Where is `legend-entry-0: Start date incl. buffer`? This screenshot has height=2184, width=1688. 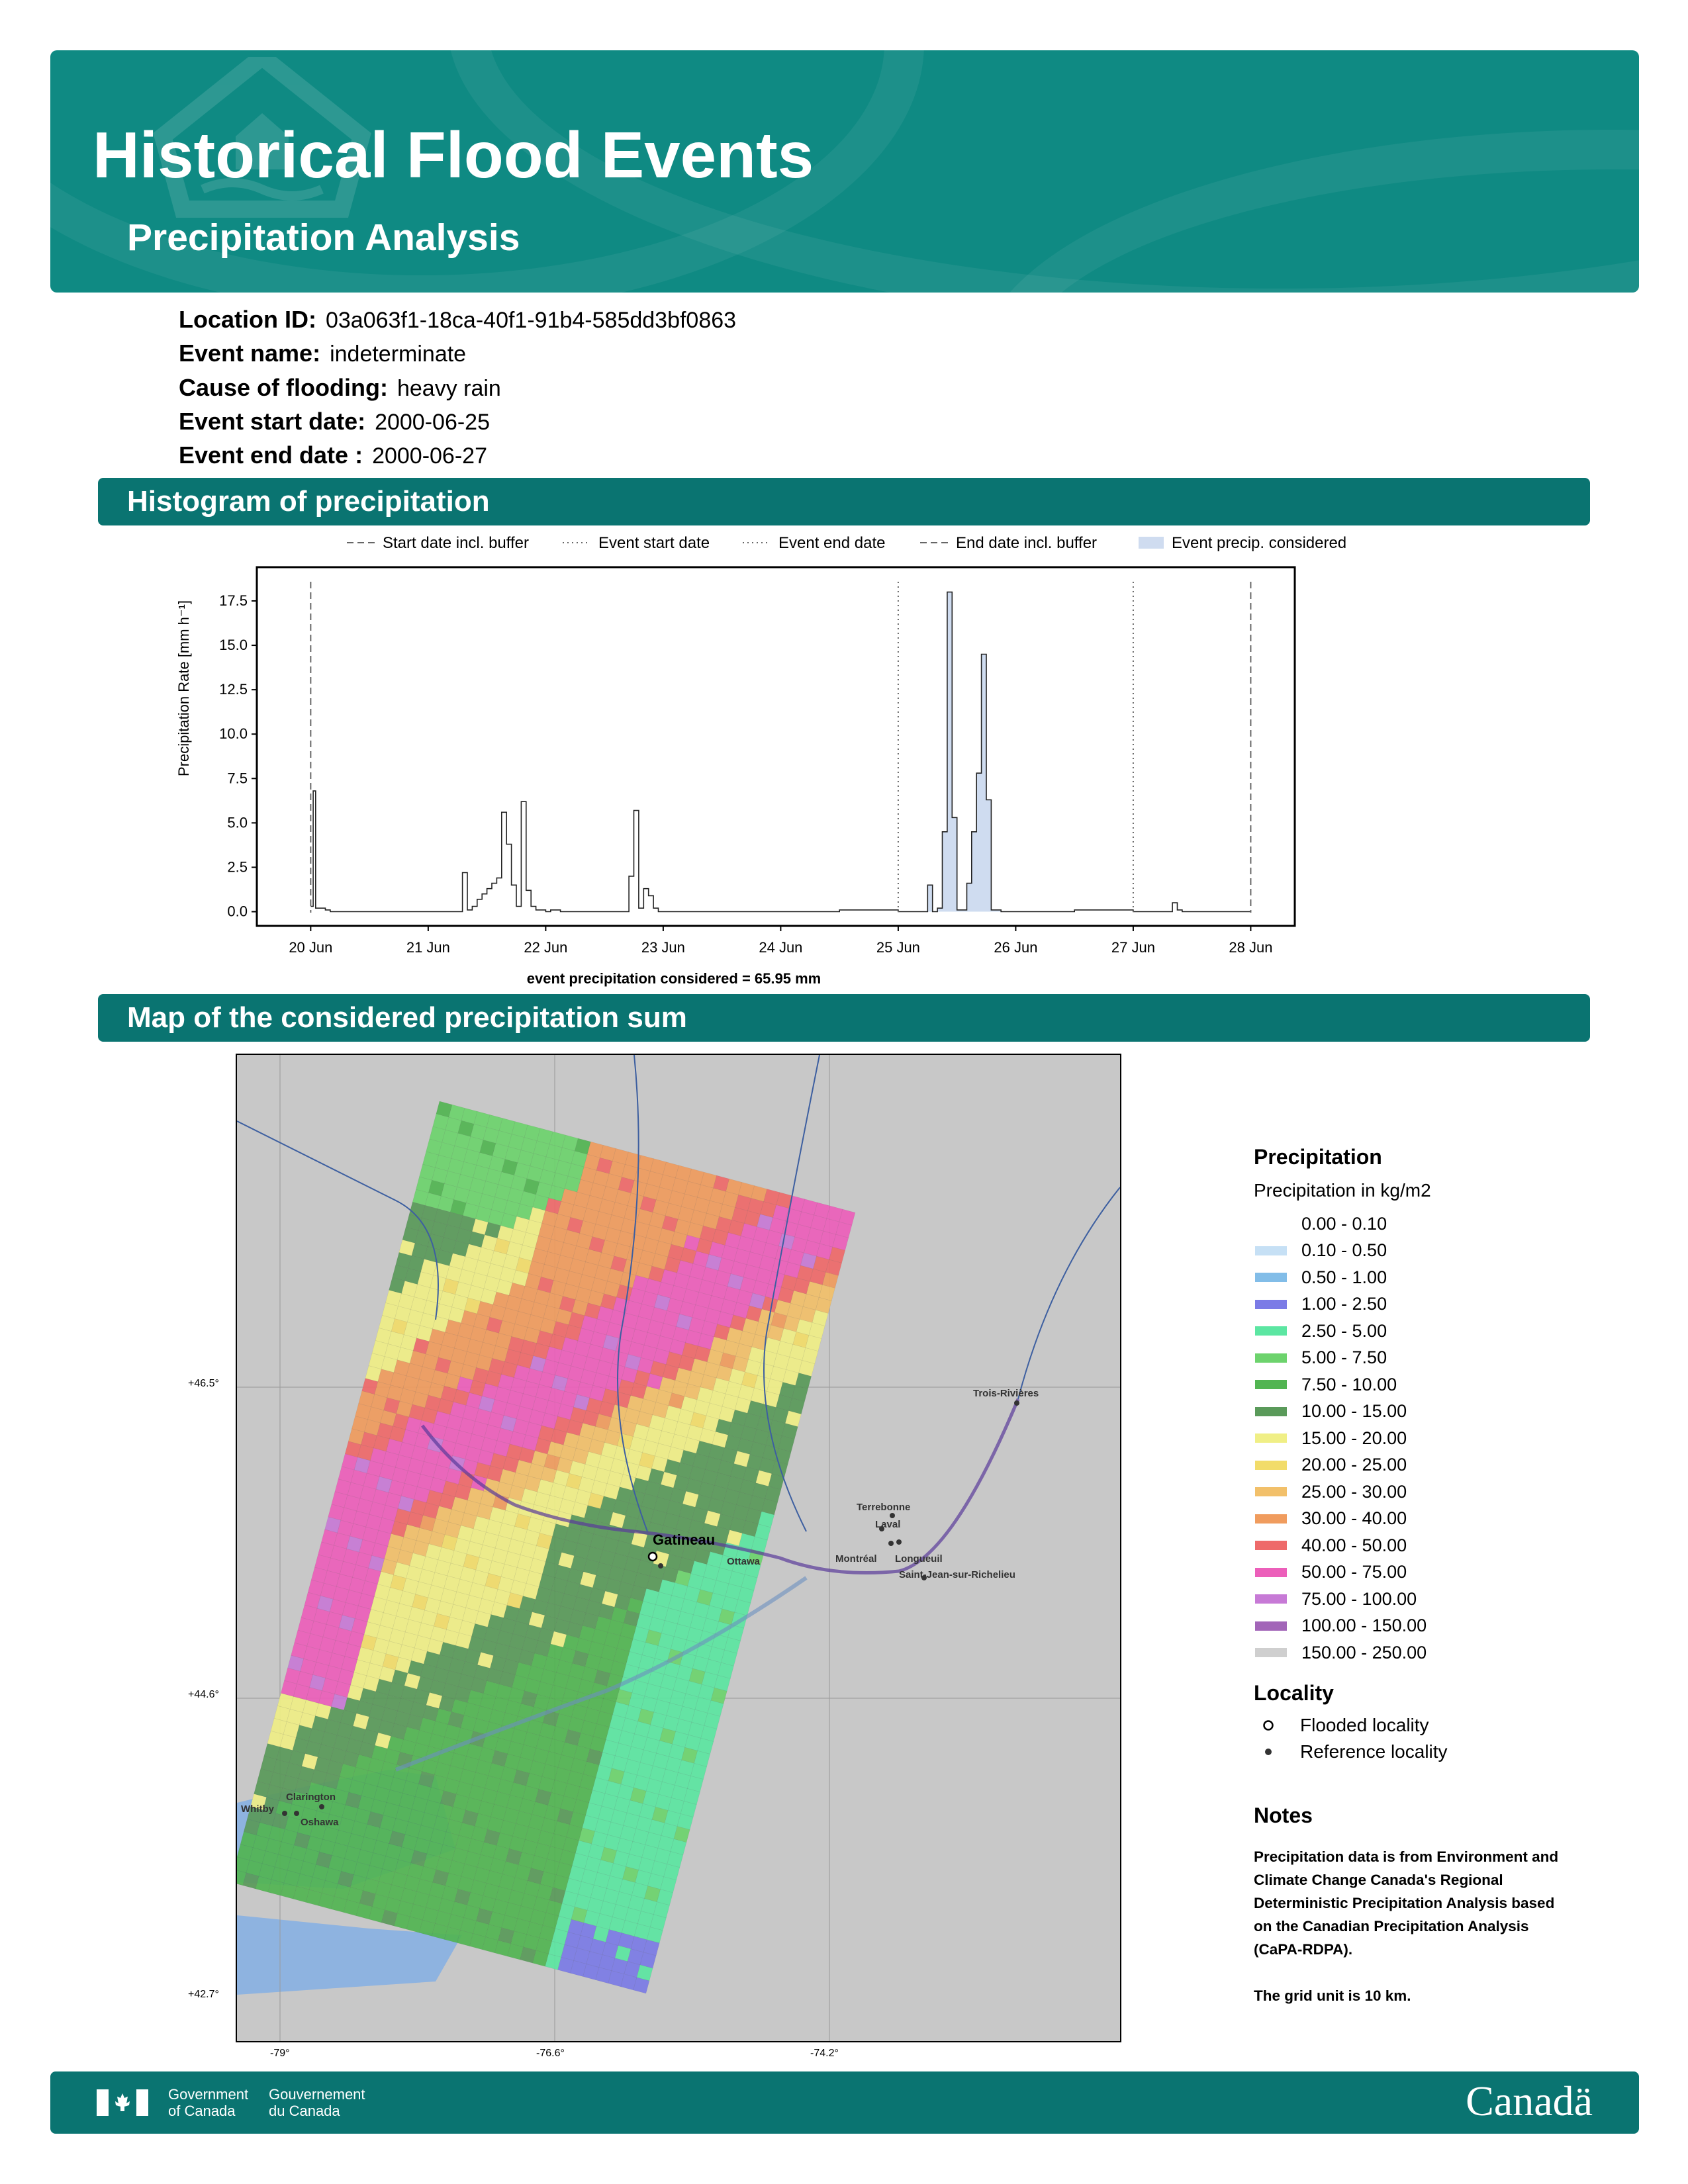 legend-entry-0: Start date incl. buffer is located at coordinates (438, 543).